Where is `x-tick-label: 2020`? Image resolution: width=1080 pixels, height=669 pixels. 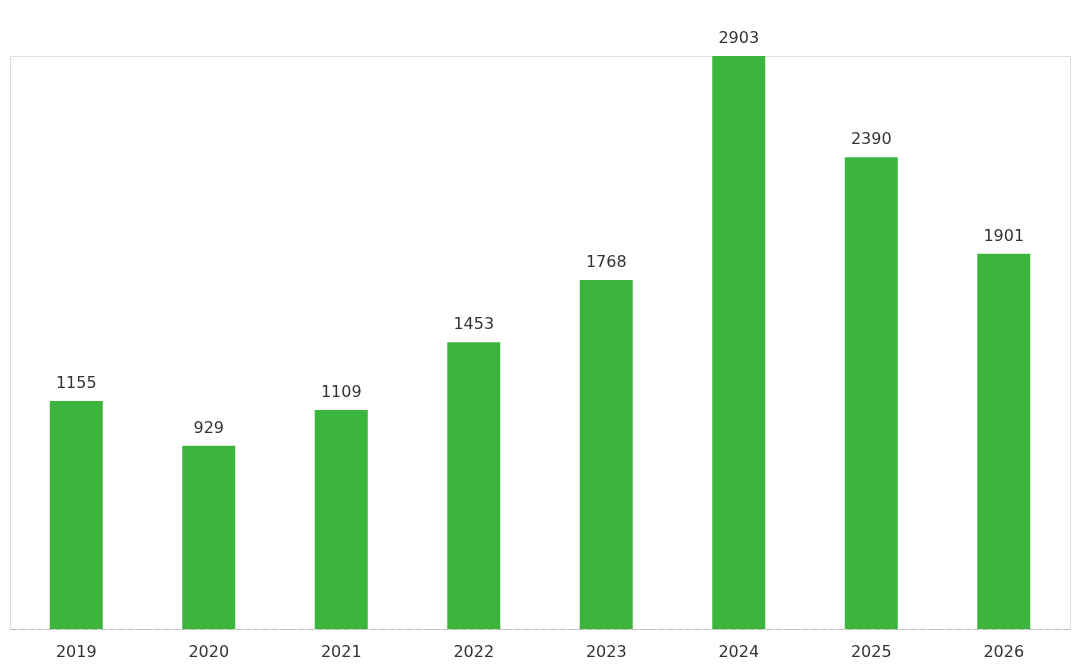 x-tick-label: 2020 is located at coordinates (209, 651).